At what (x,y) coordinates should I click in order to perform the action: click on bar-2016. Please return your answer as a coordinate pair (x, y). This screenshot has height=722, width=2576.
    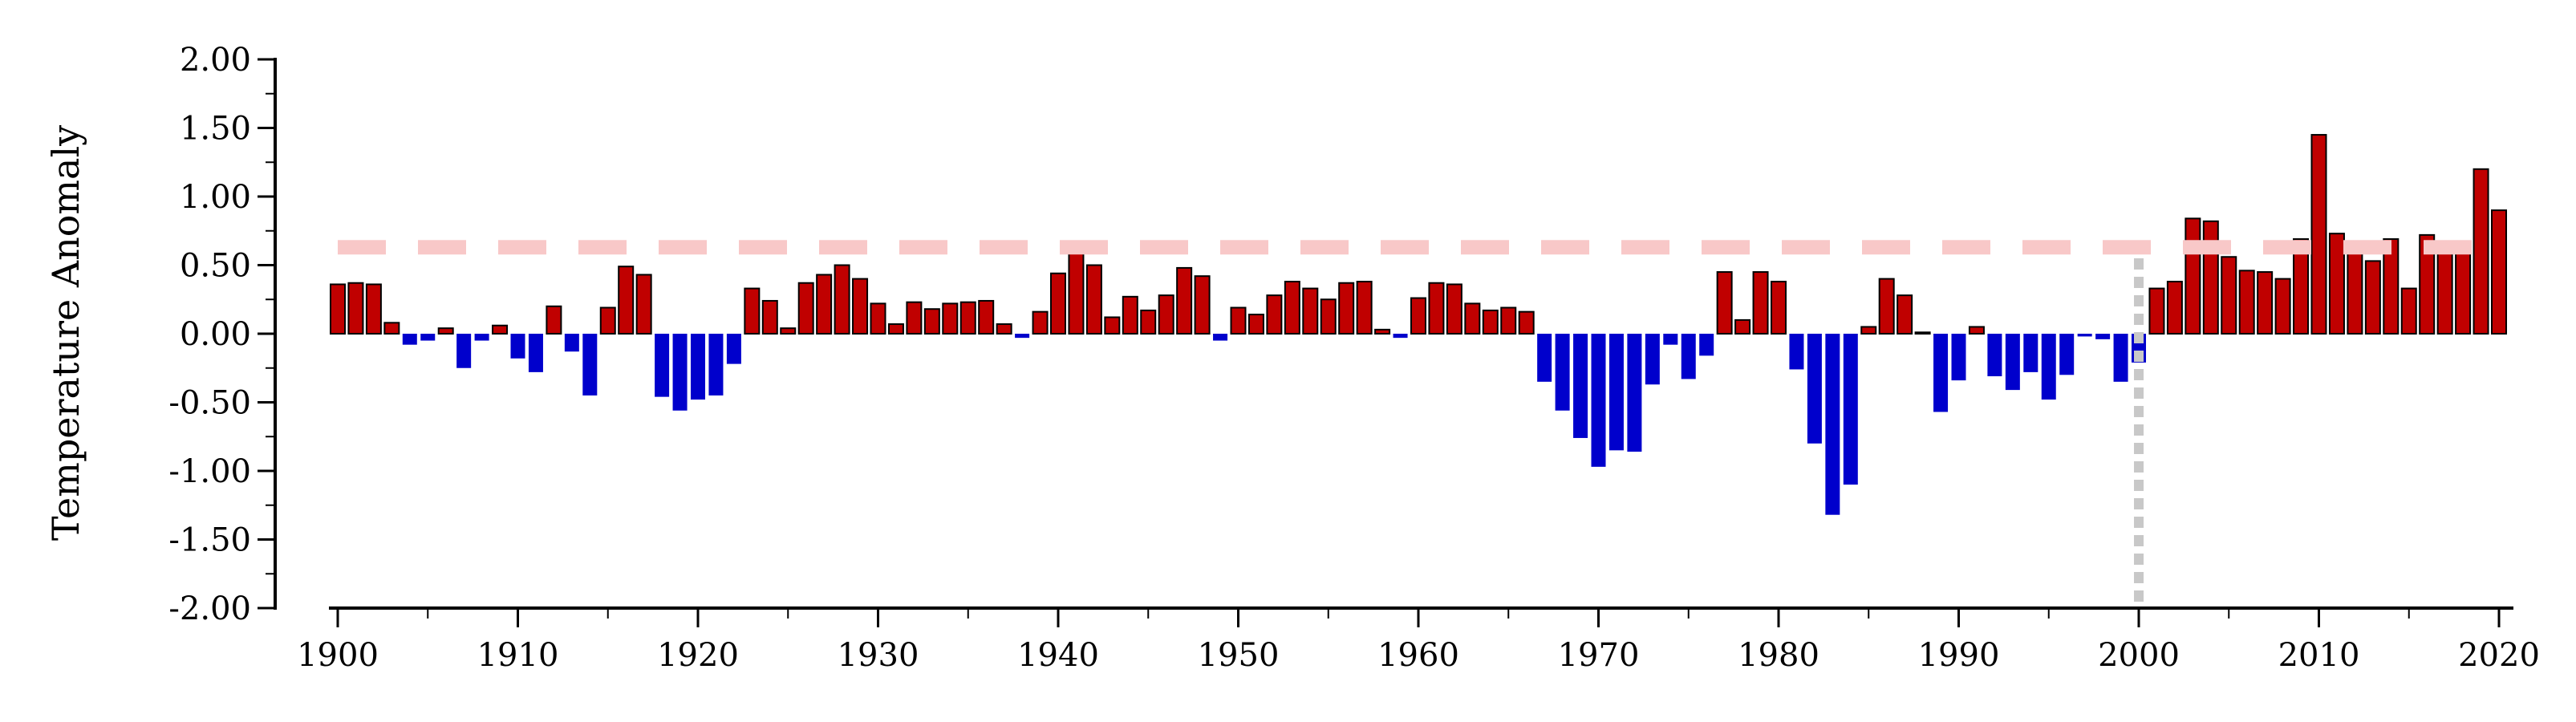
    Looking at the image, I should click on (2427, 284).